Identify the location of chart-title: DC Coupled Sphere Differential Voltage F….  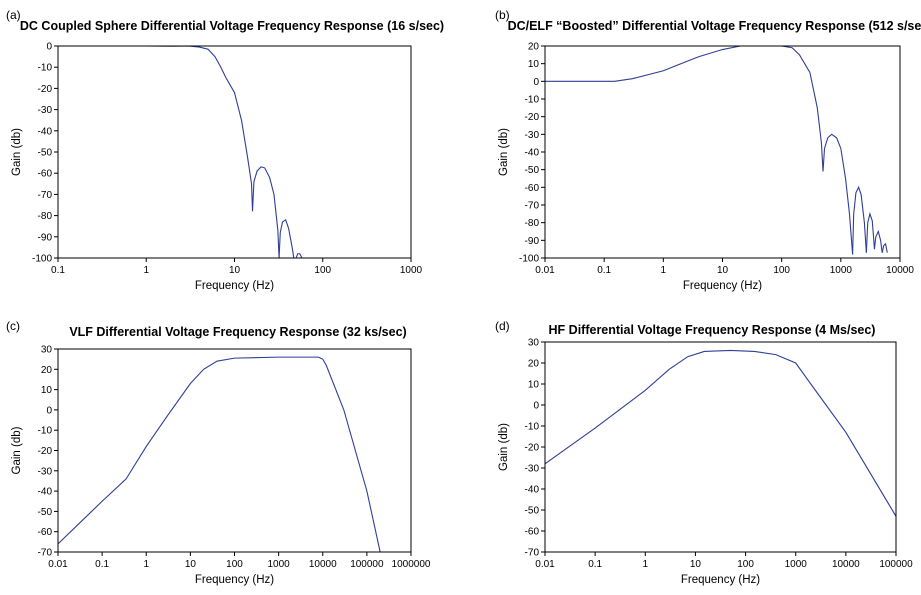
(232, 26).